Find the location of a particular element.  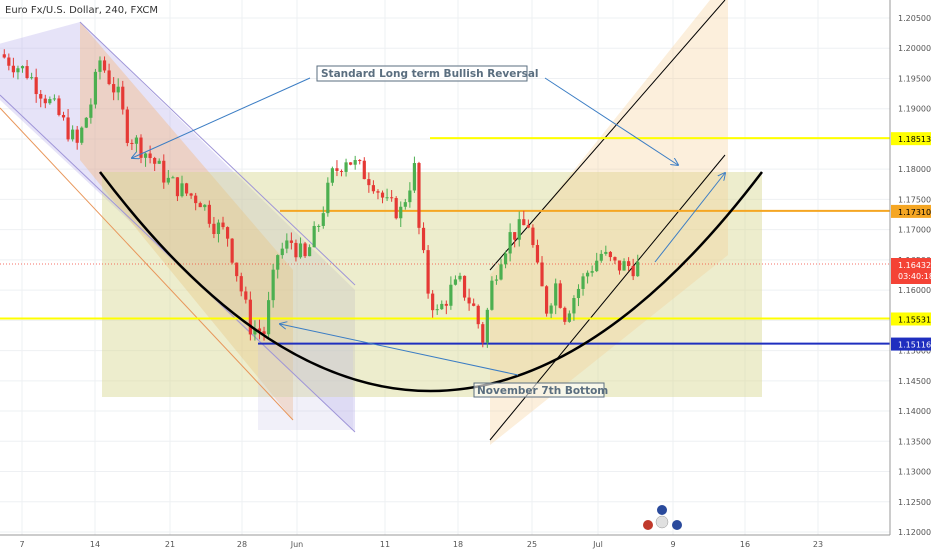

economic-event-icons is located at coordinates (662, 517).